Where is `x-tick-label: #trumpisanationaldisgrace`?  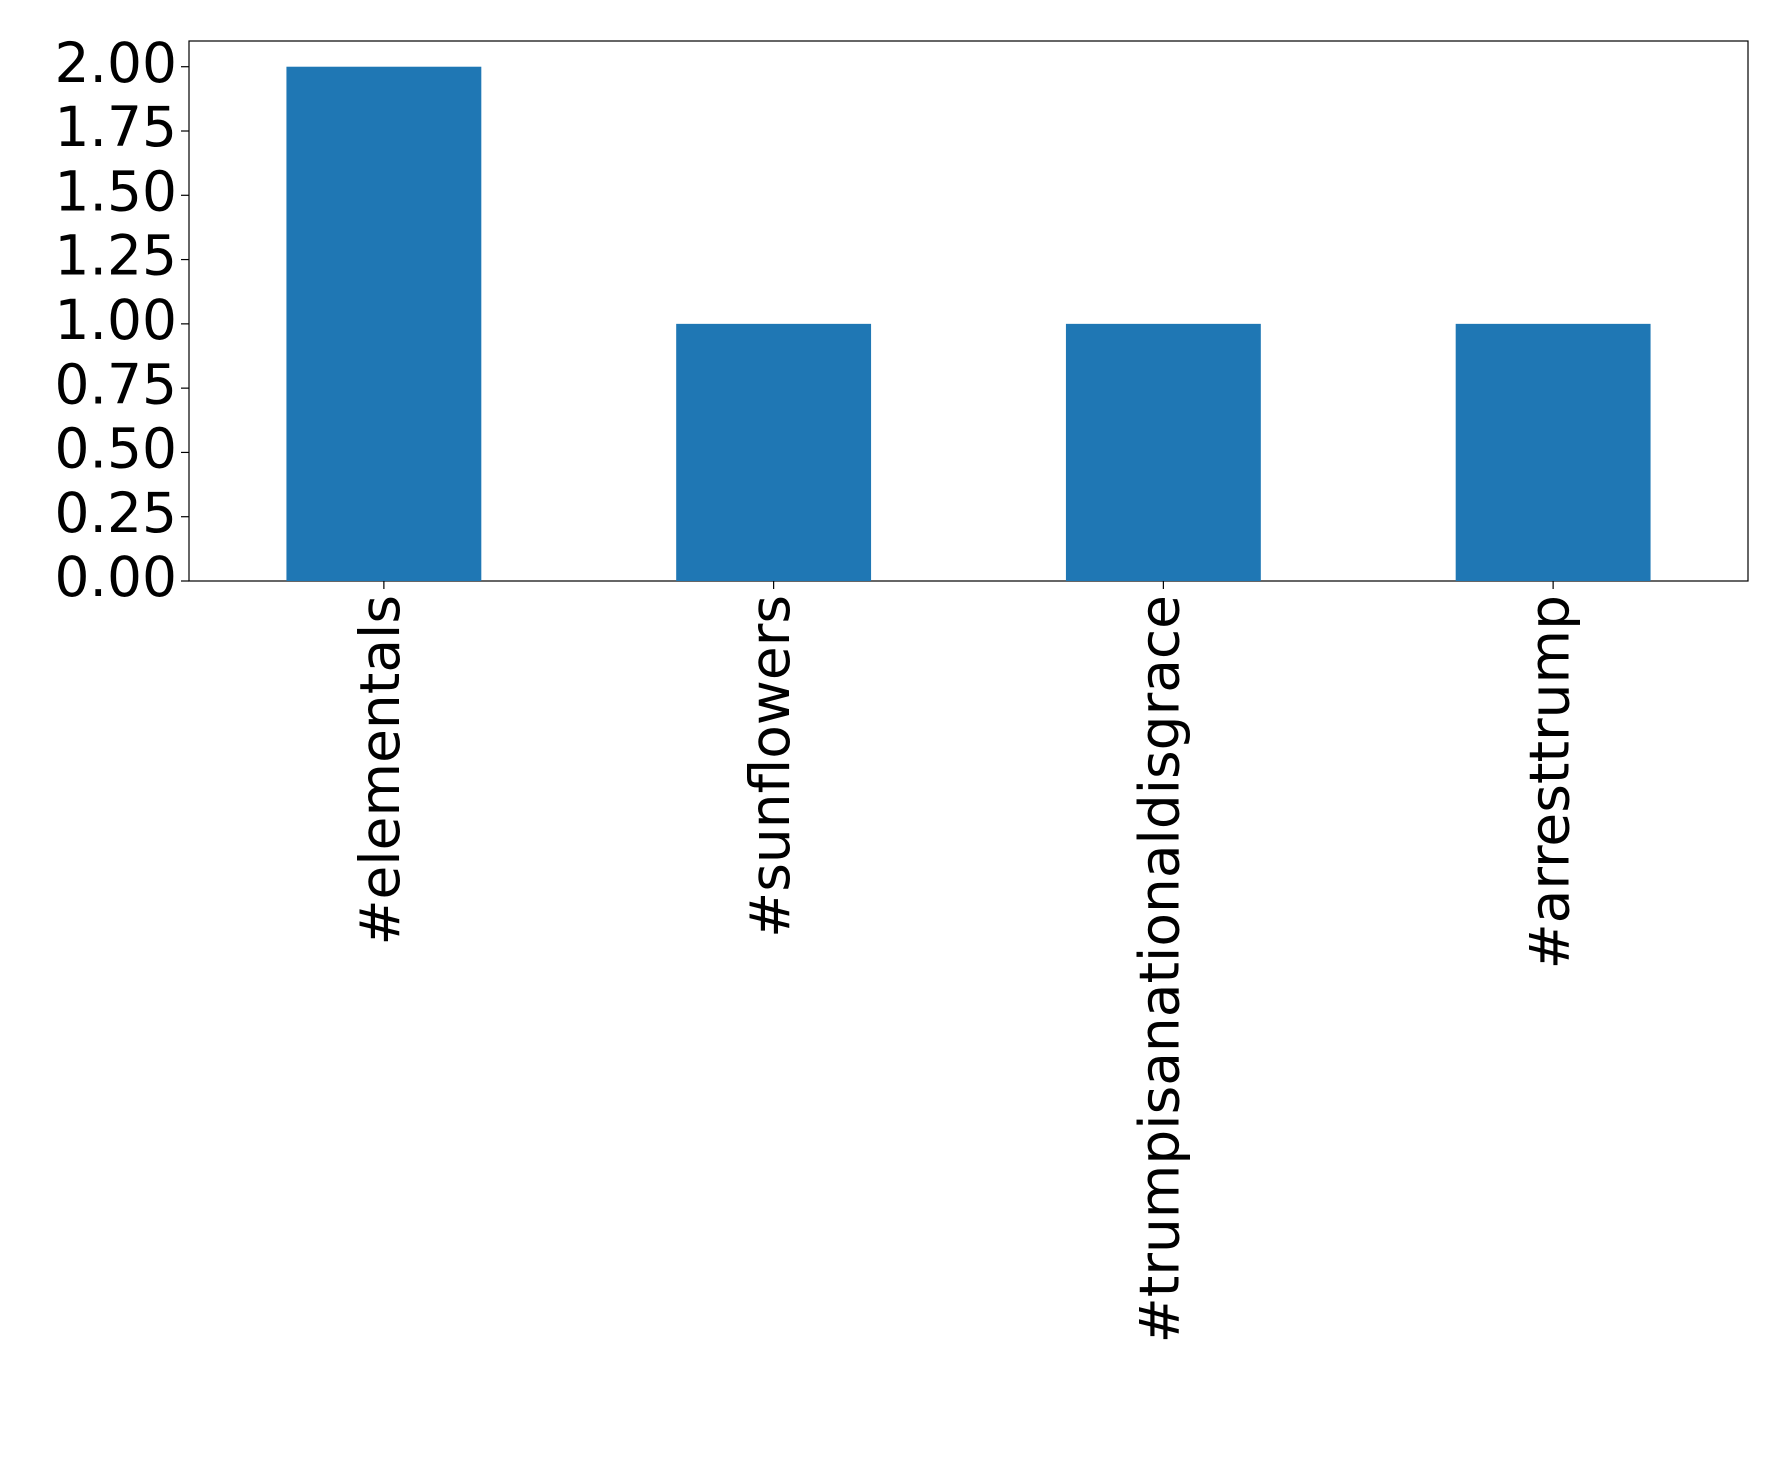 x-tick-label: #trumpisanationaldisgrace is located at coordinates (1160, 969).